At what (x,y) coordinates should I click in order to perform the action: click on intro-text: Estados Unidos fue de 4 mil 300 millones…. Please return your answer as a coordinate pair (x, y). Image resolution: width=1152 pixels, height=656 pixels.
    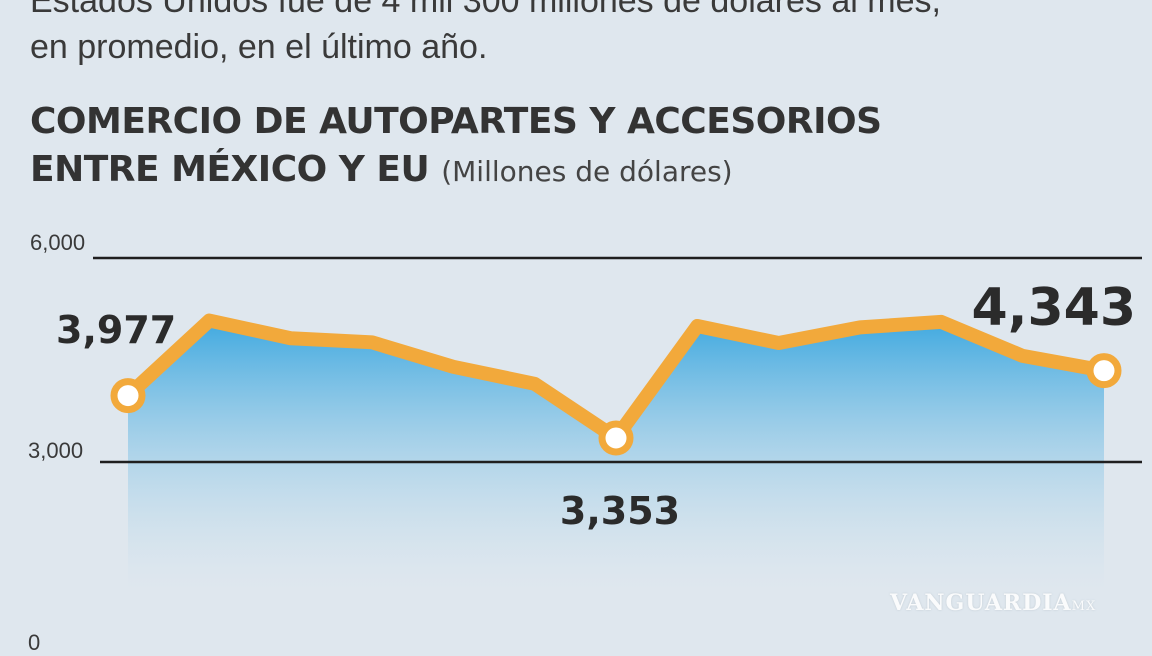
    Looking at the image, I should click on (580, 35).